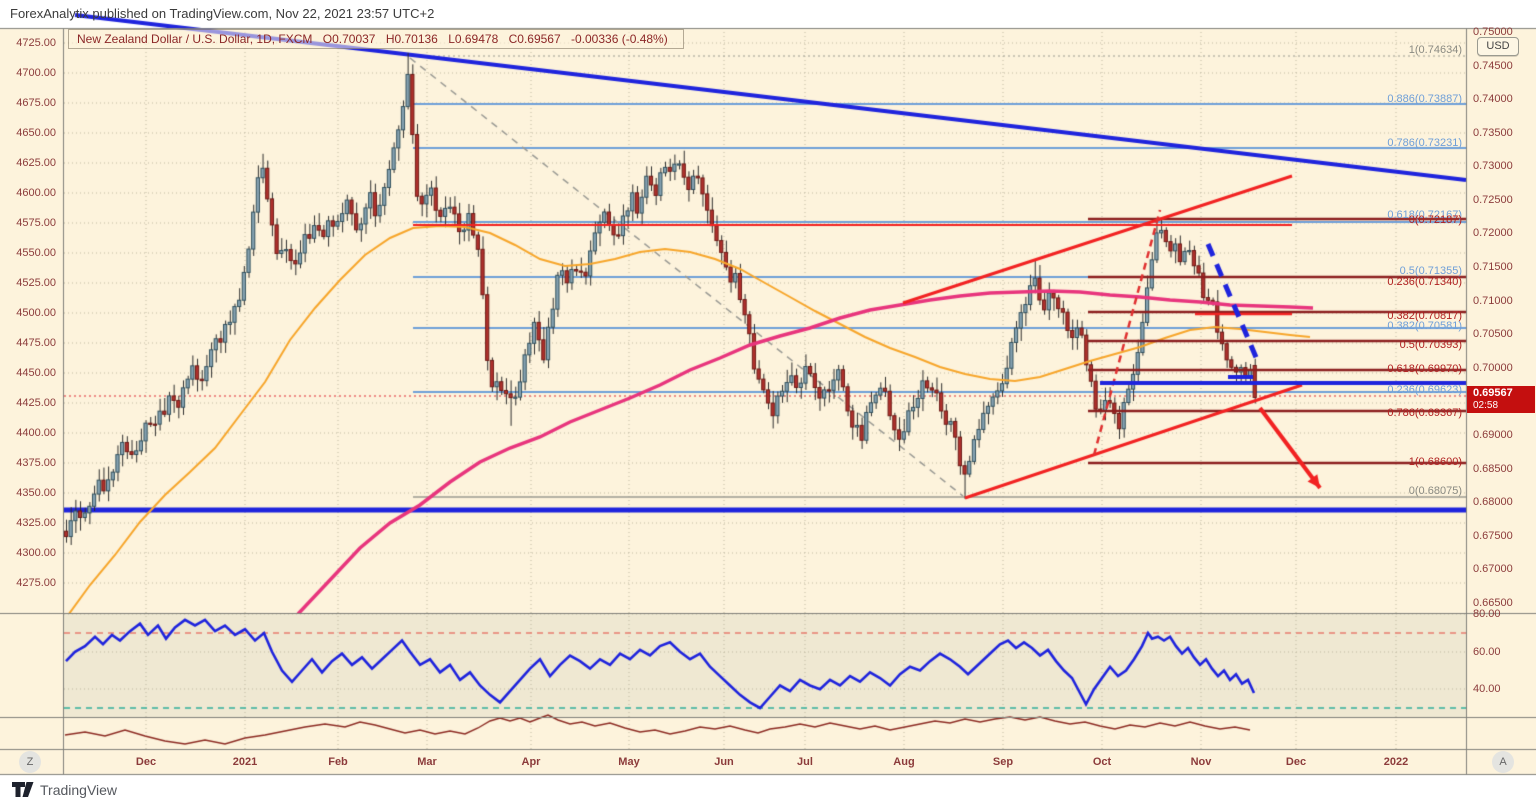 The width and height of the screenshot is (1536, 810). What do you see at coordinates (724, 762) in the screenshot?
I see `time-axis-label: Jun` at bounding box center [724, 762].